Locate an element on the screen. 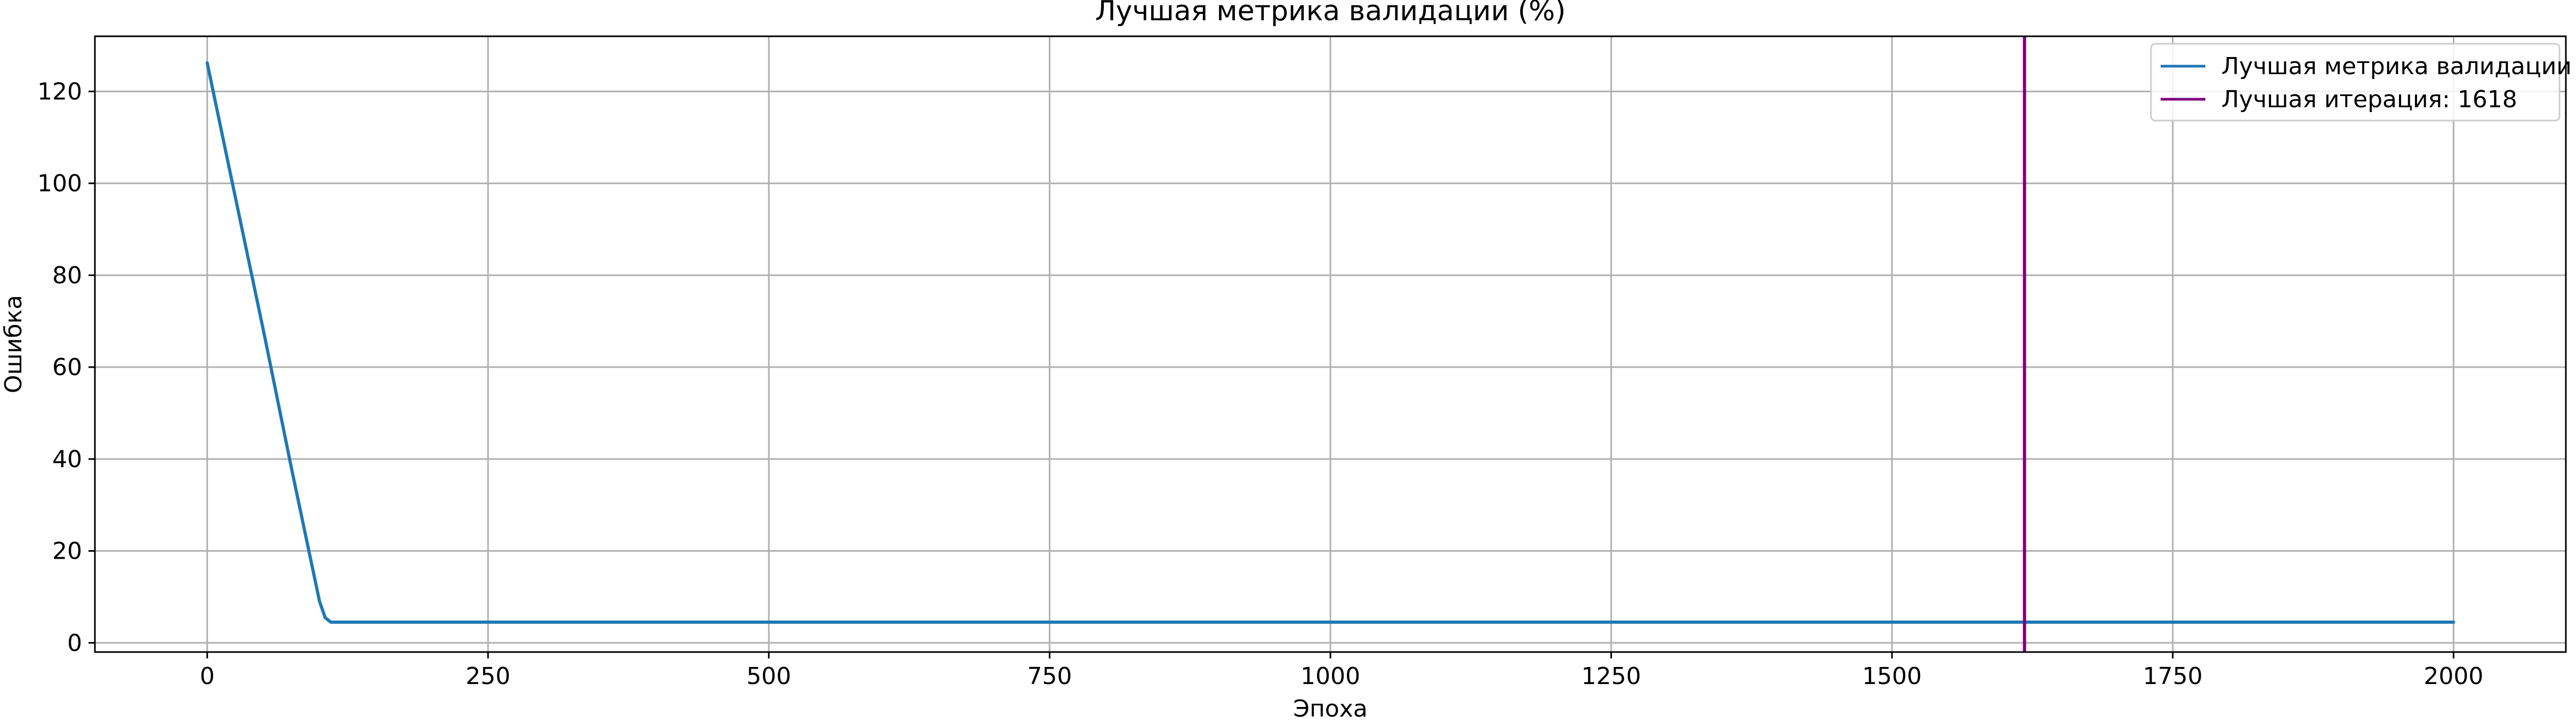  y-axis-ticks: 0 20 40 60 80 100 120 is located at coordinates (66, 367).